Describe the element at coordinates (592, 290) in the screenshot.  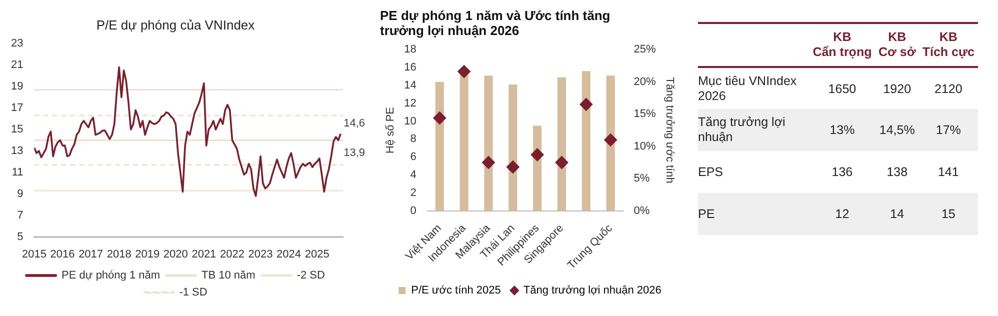
I see `legend-label: Tăng trưởng lợi nhuận 2026` at that location.